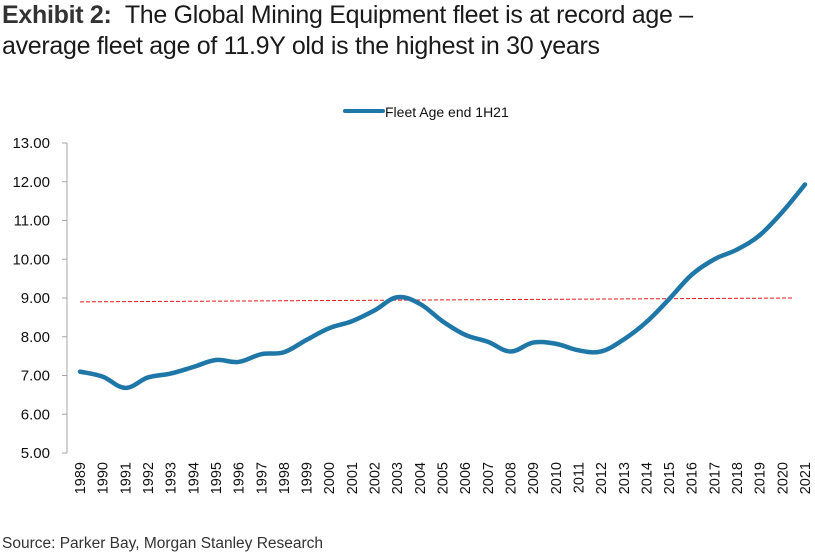 The image size is (815, 559). Describe the element at coordinates (32, 221) in the screenshot. I see `y-tick-label: 11.00` at that location.